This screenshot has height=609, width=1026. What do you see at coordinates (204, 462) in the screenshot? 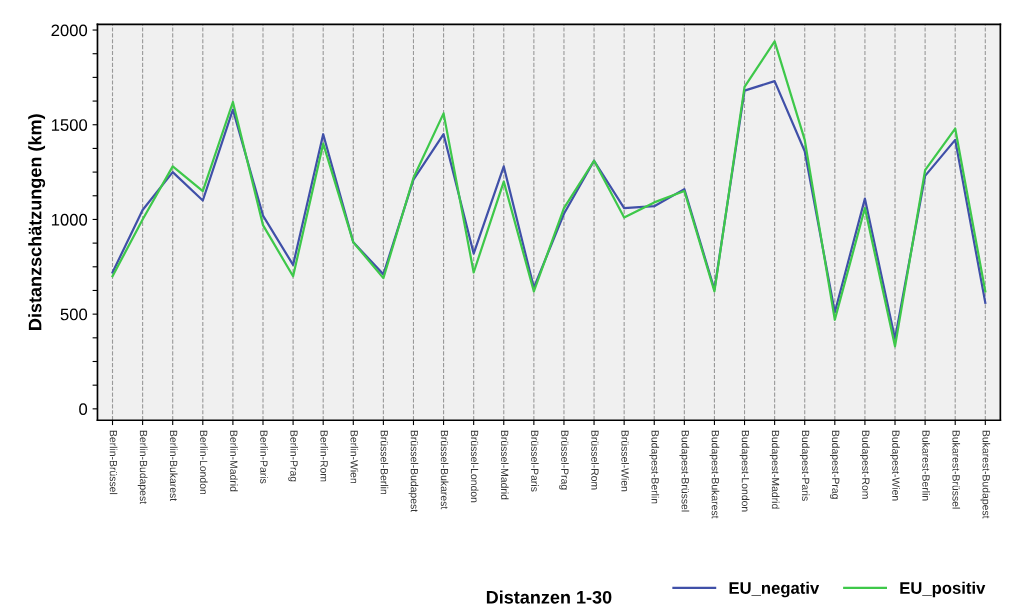
I see `x-tick-label: Berlin-London` at bounding box center [204, 462].